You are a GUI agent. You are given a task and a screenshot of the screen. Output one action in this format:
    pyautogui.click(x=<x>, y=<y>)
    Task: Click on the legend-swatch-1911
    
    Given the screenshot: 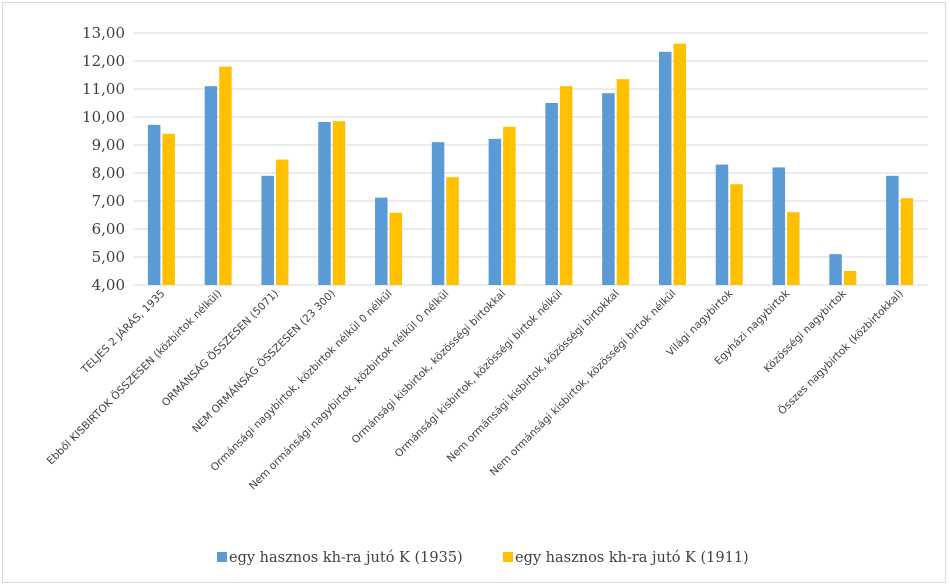 What is the action you would take?
    pyautogui.click(x=508, y=557)
    